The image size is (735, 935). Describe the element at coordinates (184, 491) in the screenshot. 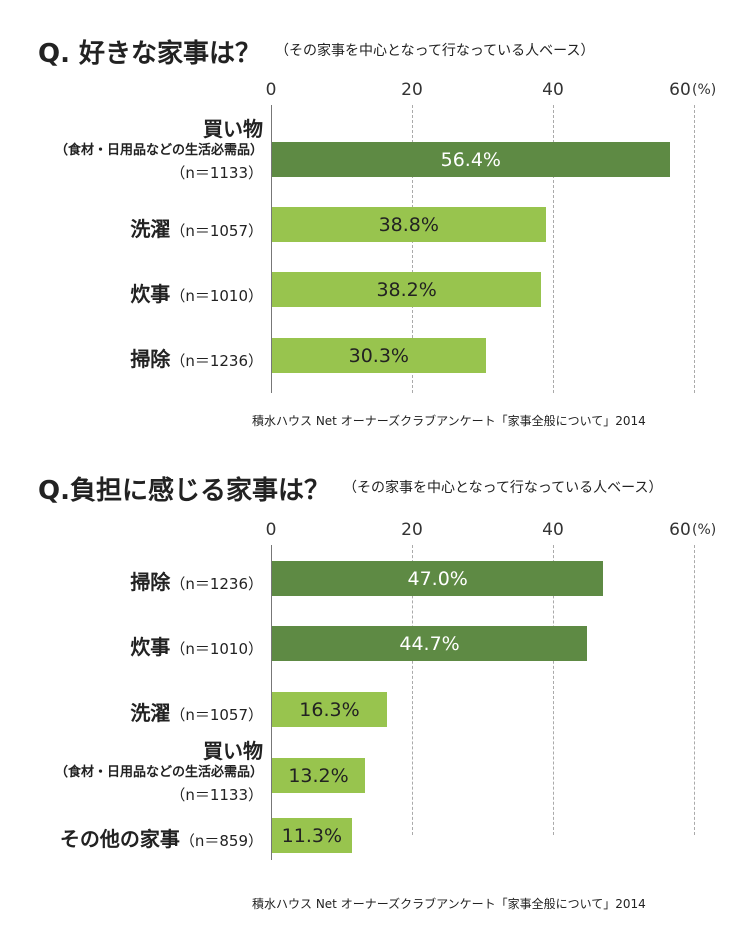

I see `chart-title: Q.負担に感じる家事は？` at that location.